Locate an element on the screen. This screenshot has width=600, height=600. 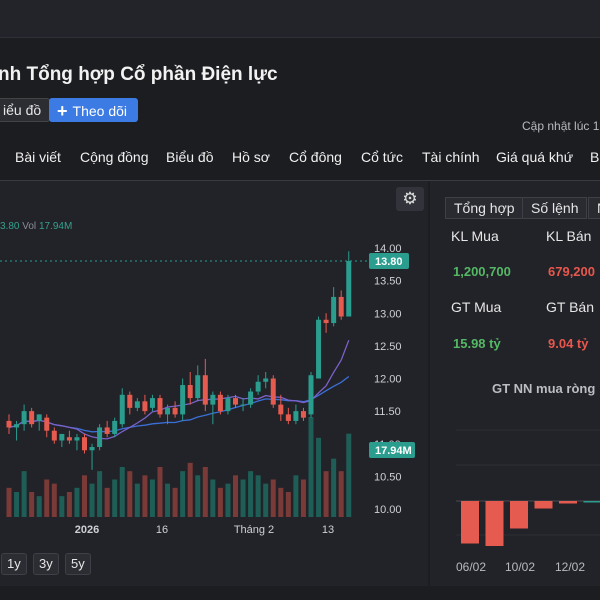
price-tick-label: 12.00 is located at coordinates (388, 380).